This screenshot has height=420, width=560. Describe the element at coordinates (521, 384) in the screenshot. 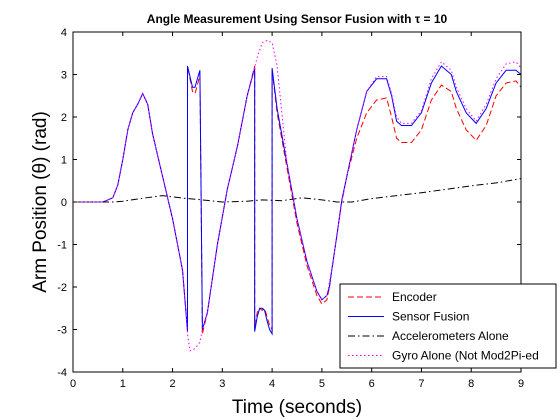

I see `x-tick-label: 9` at that location.